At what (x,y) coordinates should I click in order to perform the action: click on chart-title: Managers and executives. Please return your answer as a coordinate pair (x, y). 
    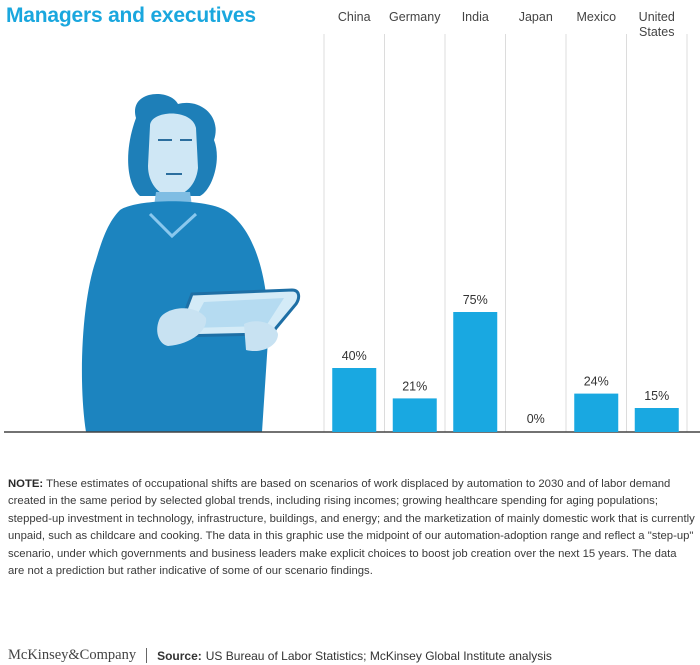
    Looking at the image, I should click on (131, 15).